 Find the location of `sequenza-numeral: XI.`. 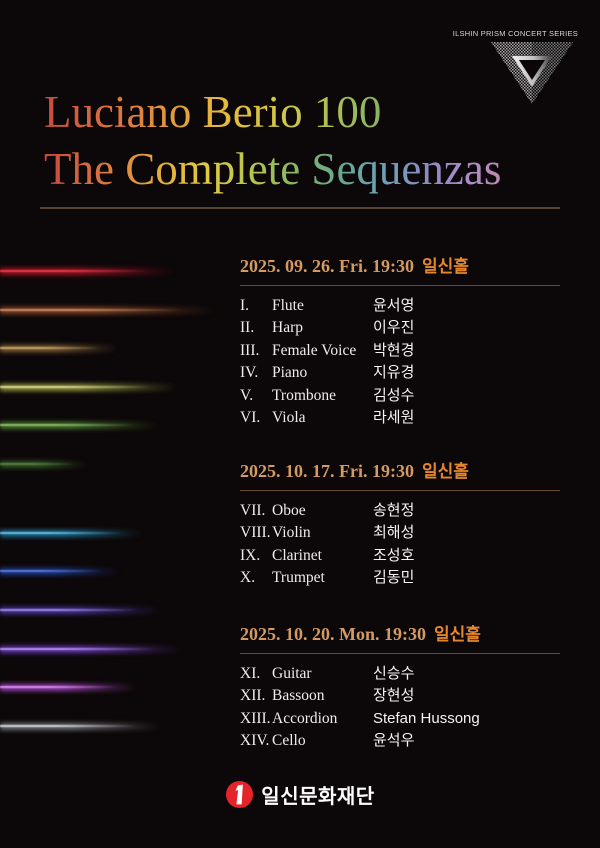

sequenza-numeral: XI. is located at coordinates (250, 673).